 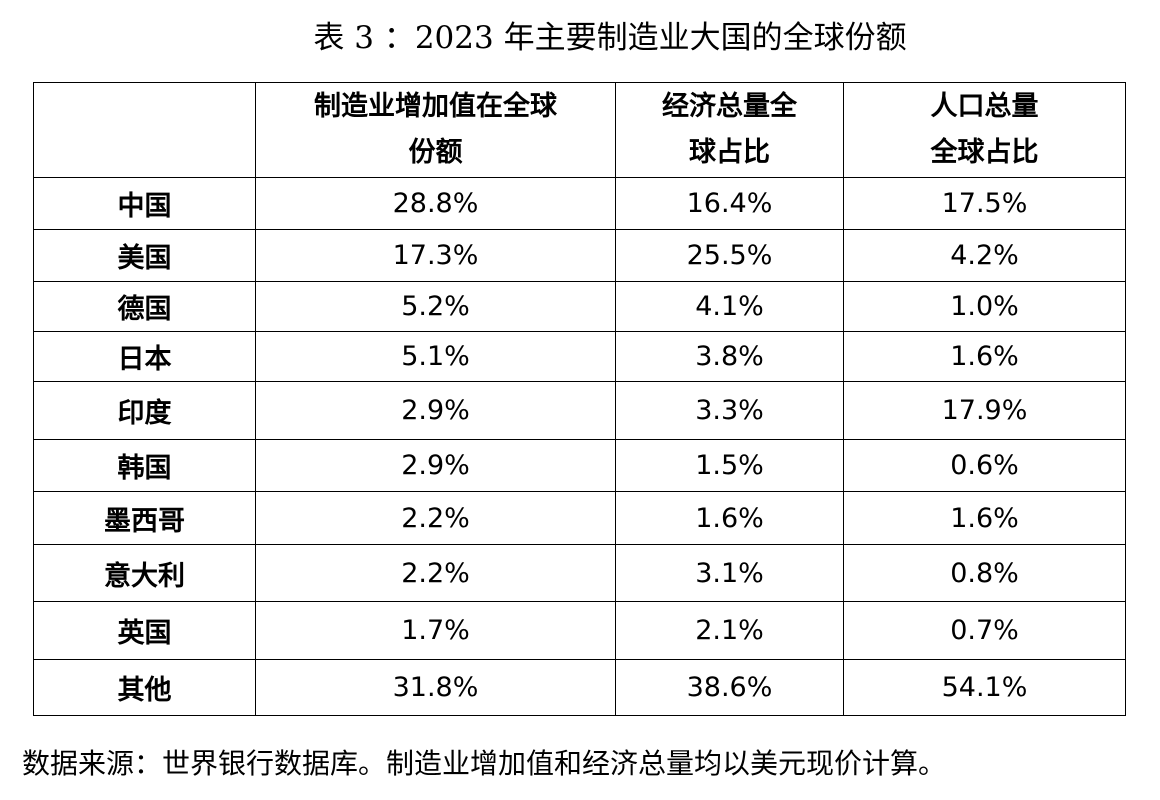 I want to click on table-cell: 3.8%, so click(x=729, y=356).